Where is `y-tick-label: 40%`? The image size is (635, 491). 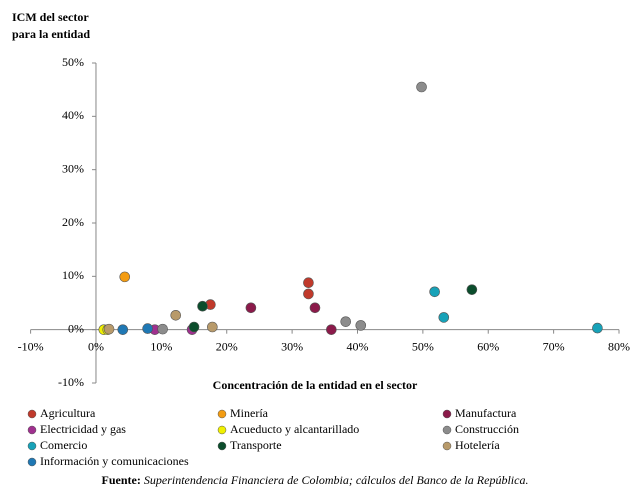 y-tick-label: 40% is located at coordinates (73, 115).